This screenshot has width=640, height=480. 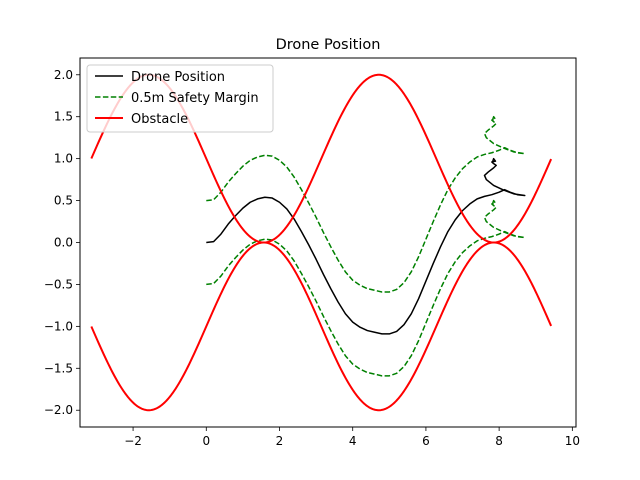 I want to click on legend: Drone Position 0.5m Safety Margin Obstacle, so click(x=180, y=98).